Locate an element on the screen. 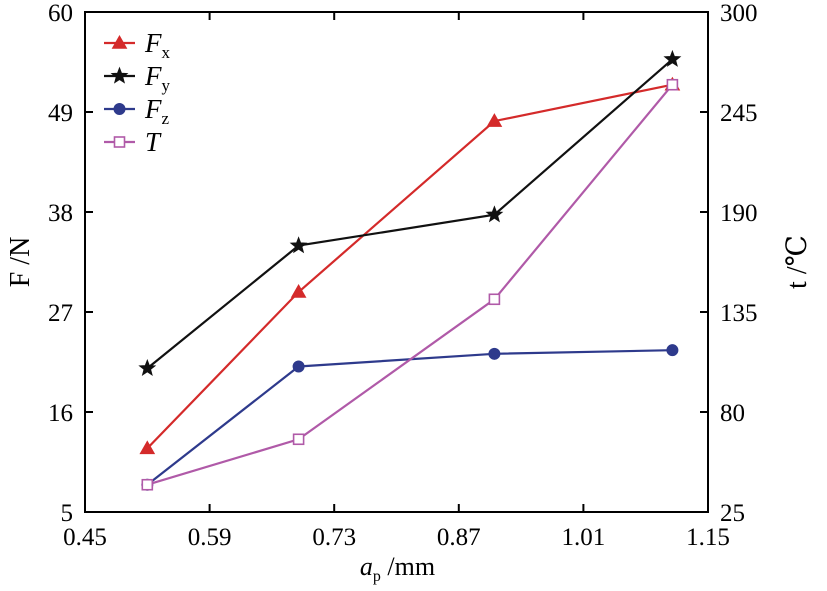  x-tick-label: 0.59 is located at coordinates (210, 537).